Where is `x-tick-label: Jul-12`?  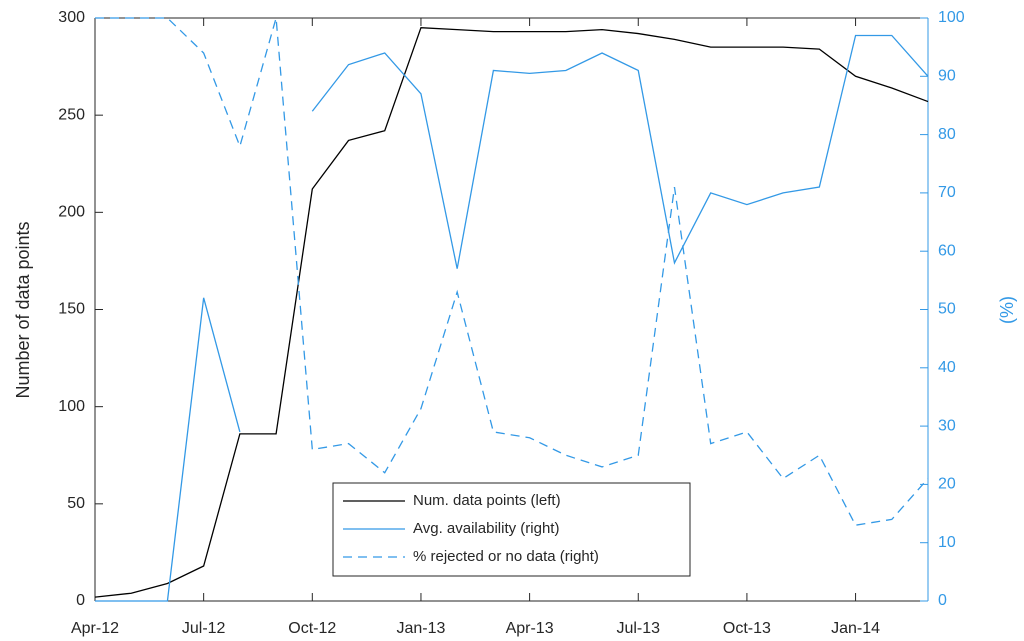
x-tick-label: Jul-12 is located at coordinates (204, 628).